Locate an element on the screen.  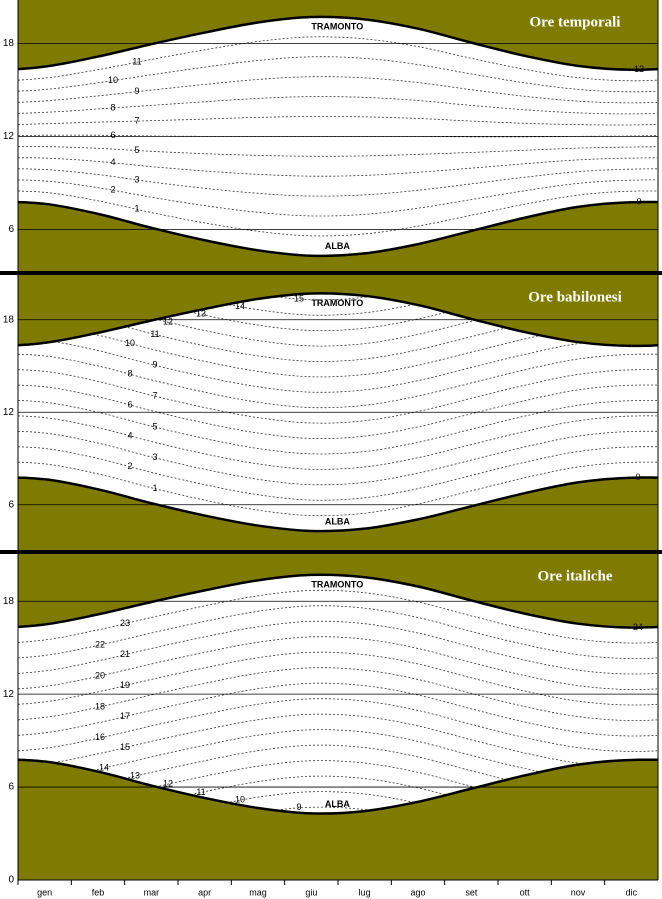
x-tick-label: mag is located at coordinates (258, 892).